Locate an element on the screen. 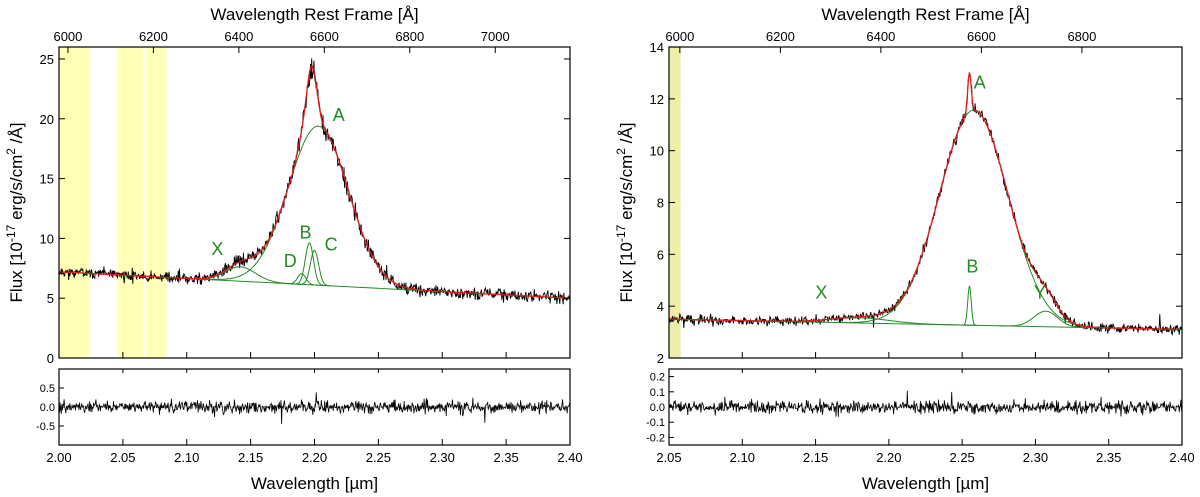  residual-y-tick-label: 0.5 is located at coordinates (47, 389).